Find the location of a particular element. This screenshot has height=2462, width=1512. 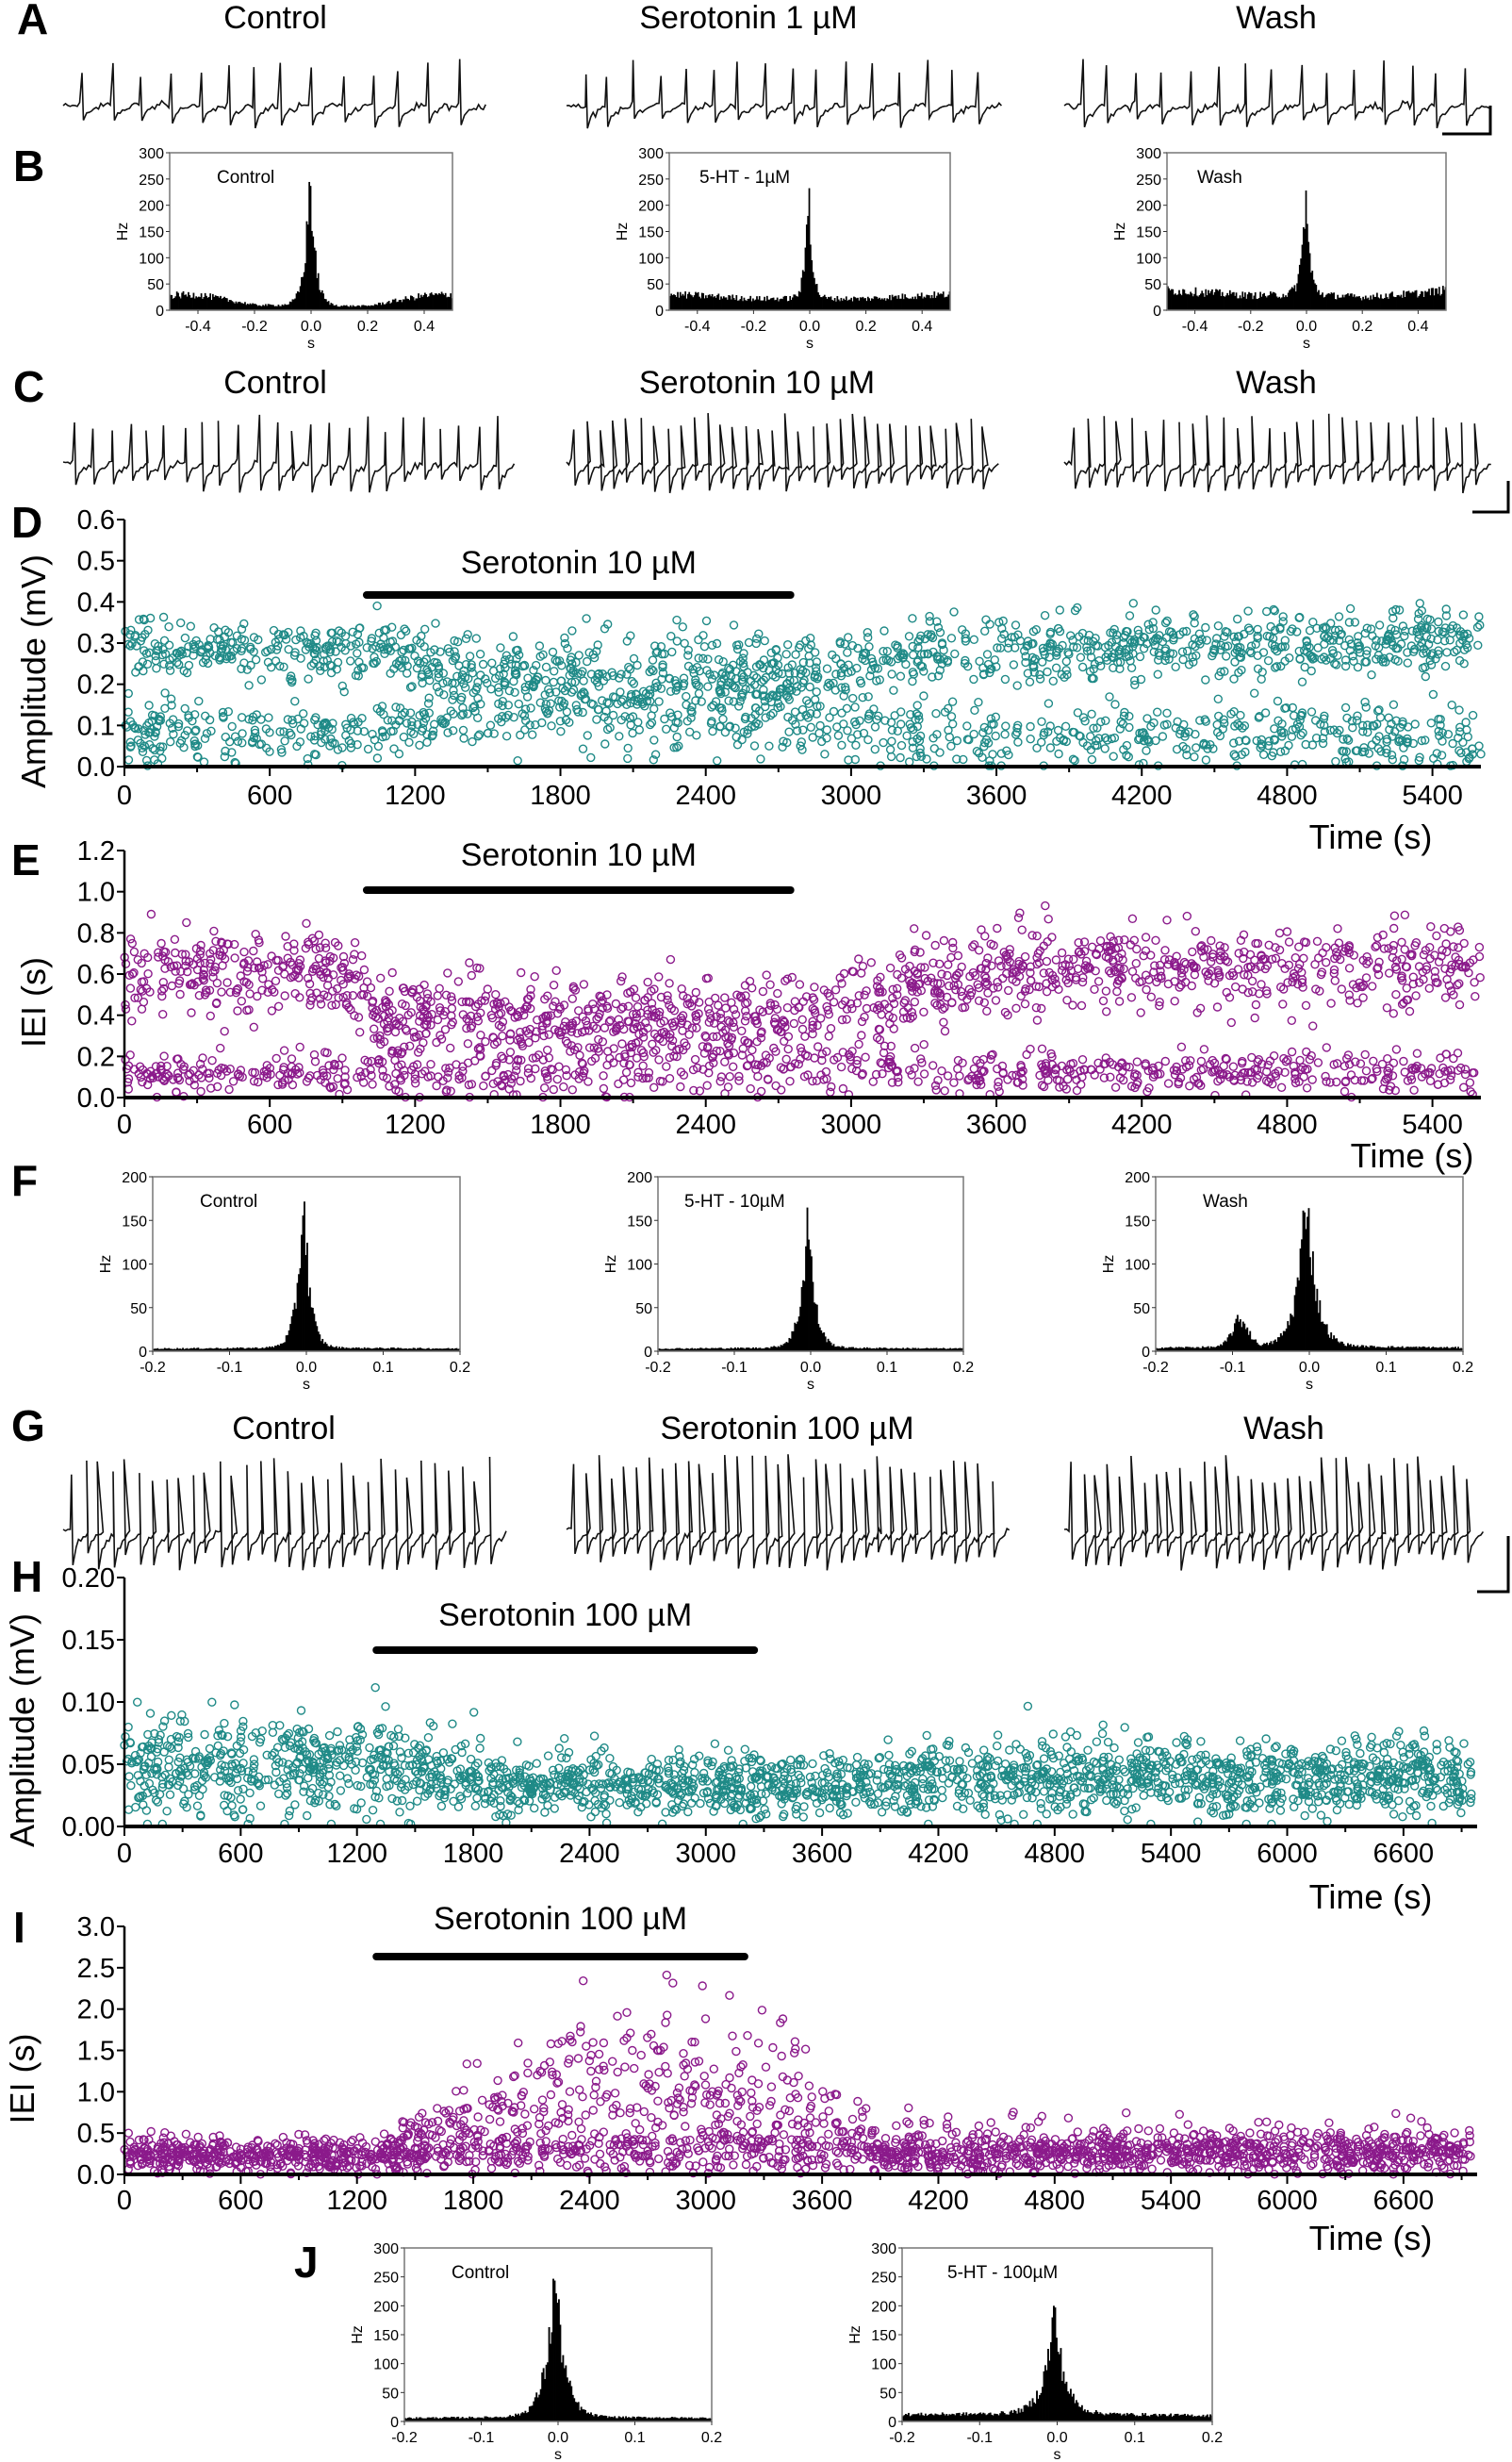

x-tick-label: 0.2 is located at coordinates (964, 1368).